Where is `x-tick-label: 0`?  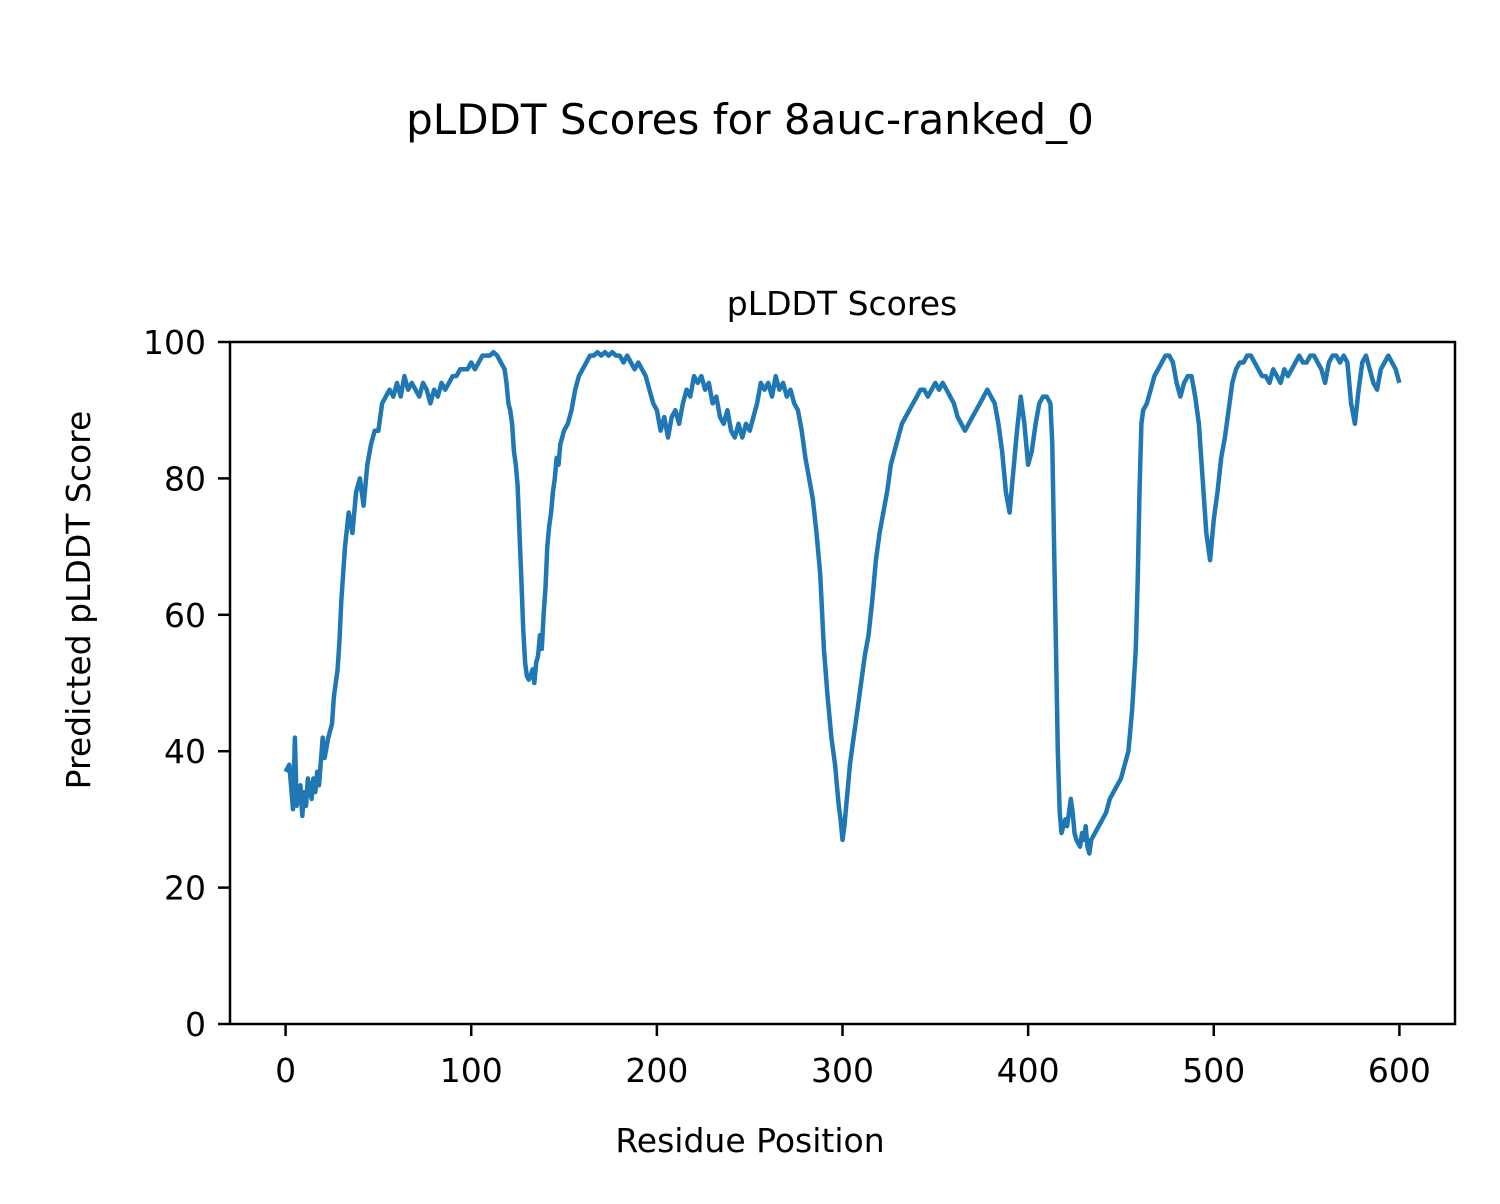 x-tick-label: 0 is located at coordinates (285, 1070).